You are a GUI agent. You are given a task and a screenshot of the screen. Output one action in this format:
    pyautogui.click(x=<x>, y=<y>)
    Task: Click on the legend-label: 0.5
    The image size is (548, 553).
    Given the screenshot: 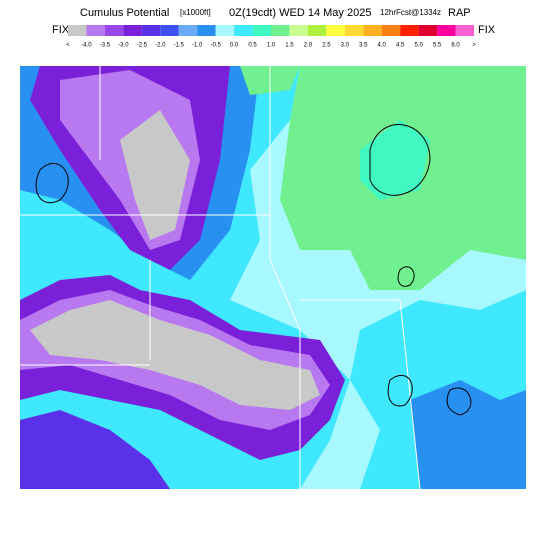 What is the action you would take?
    pyautogui.click(x=252, y=46)
    